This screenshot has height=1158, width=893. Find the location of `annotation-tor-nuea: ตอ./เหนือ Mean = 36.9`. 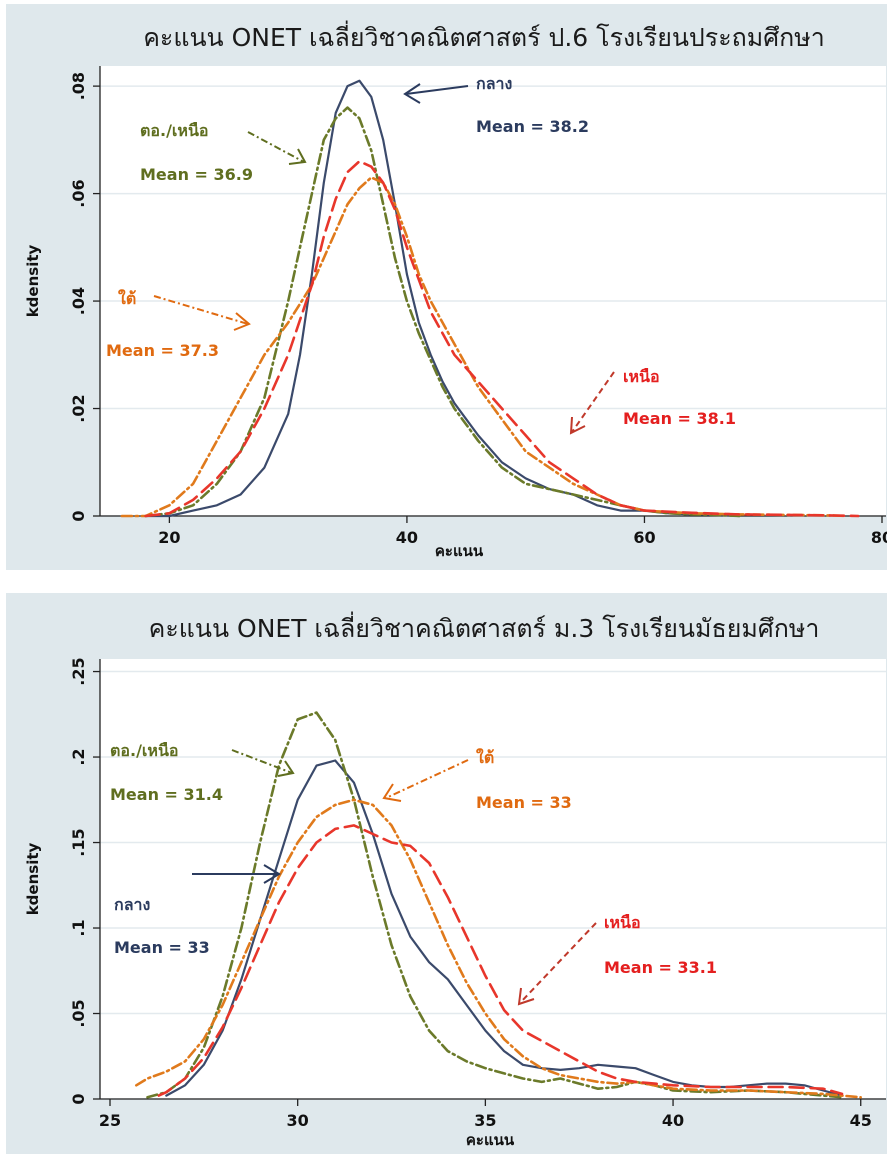

annotation-tor-nuea: ตอ./เหนือ Mean = 36.9 is located at coordinates (223, 152).